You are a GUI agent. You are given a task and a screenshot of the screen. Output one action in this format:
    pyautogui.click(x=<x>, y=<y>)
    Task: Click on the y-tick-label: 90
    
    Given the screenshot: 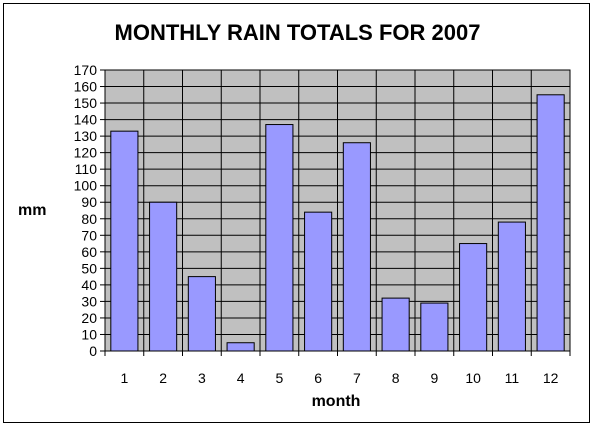 What is the action you would take?
    pyautogui.click(x=89, y=202)
    